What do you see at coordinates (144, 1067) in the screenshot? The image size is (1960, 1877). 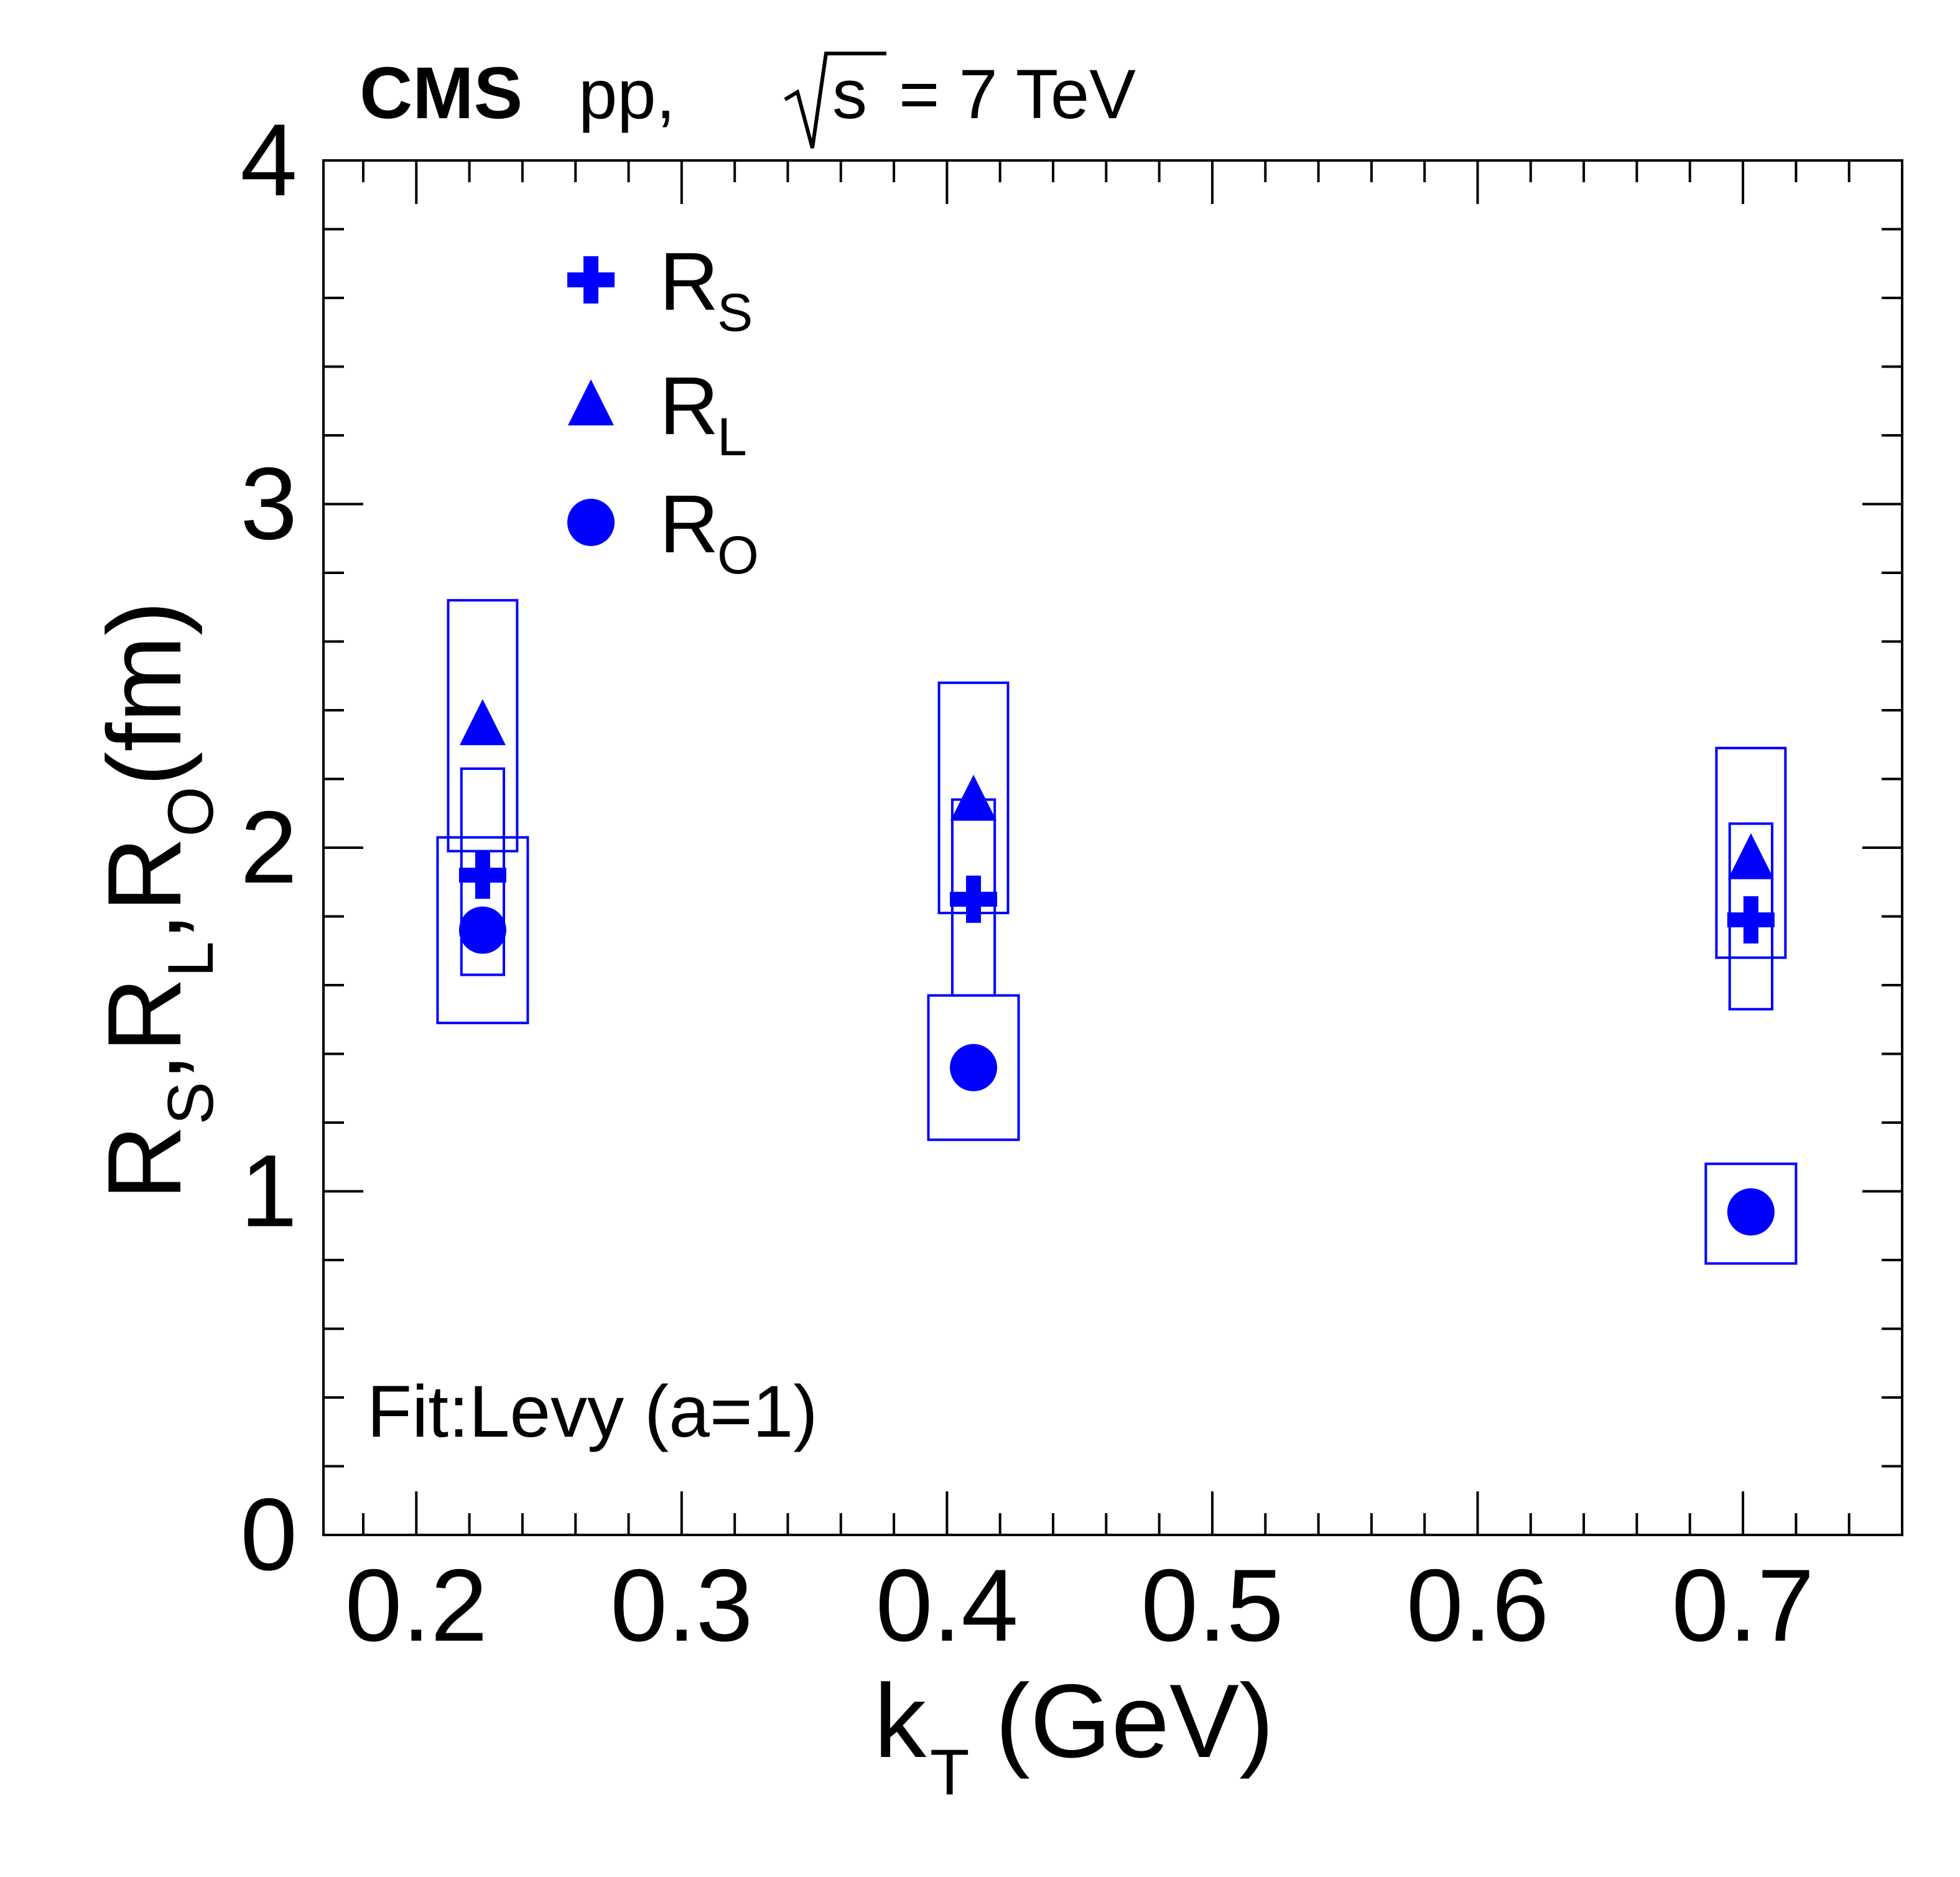 I see `y-title-comma-1: ,` at bounding box center [144, 1067].